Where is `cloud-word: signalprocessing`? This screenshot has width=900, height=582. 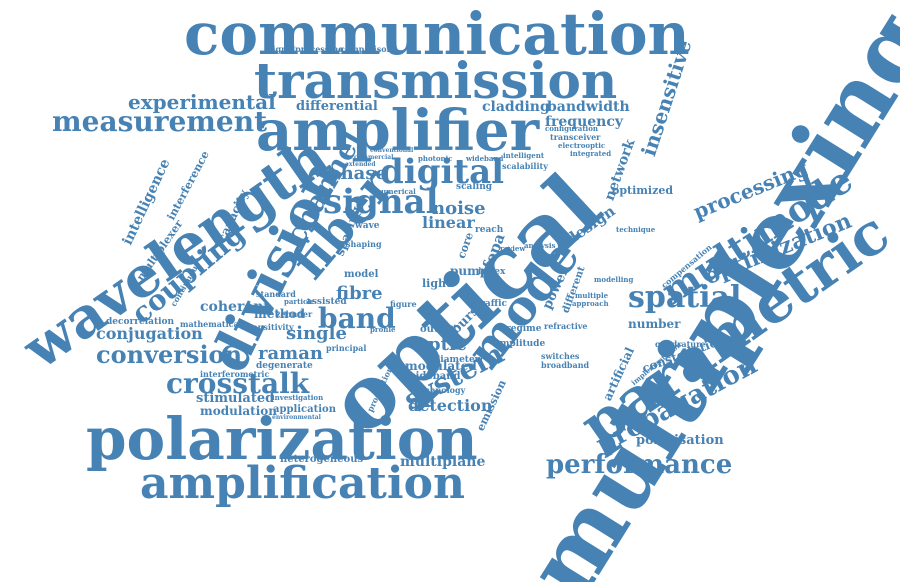 cloud-word: signalprocessing is located at coordinates (306, 49).